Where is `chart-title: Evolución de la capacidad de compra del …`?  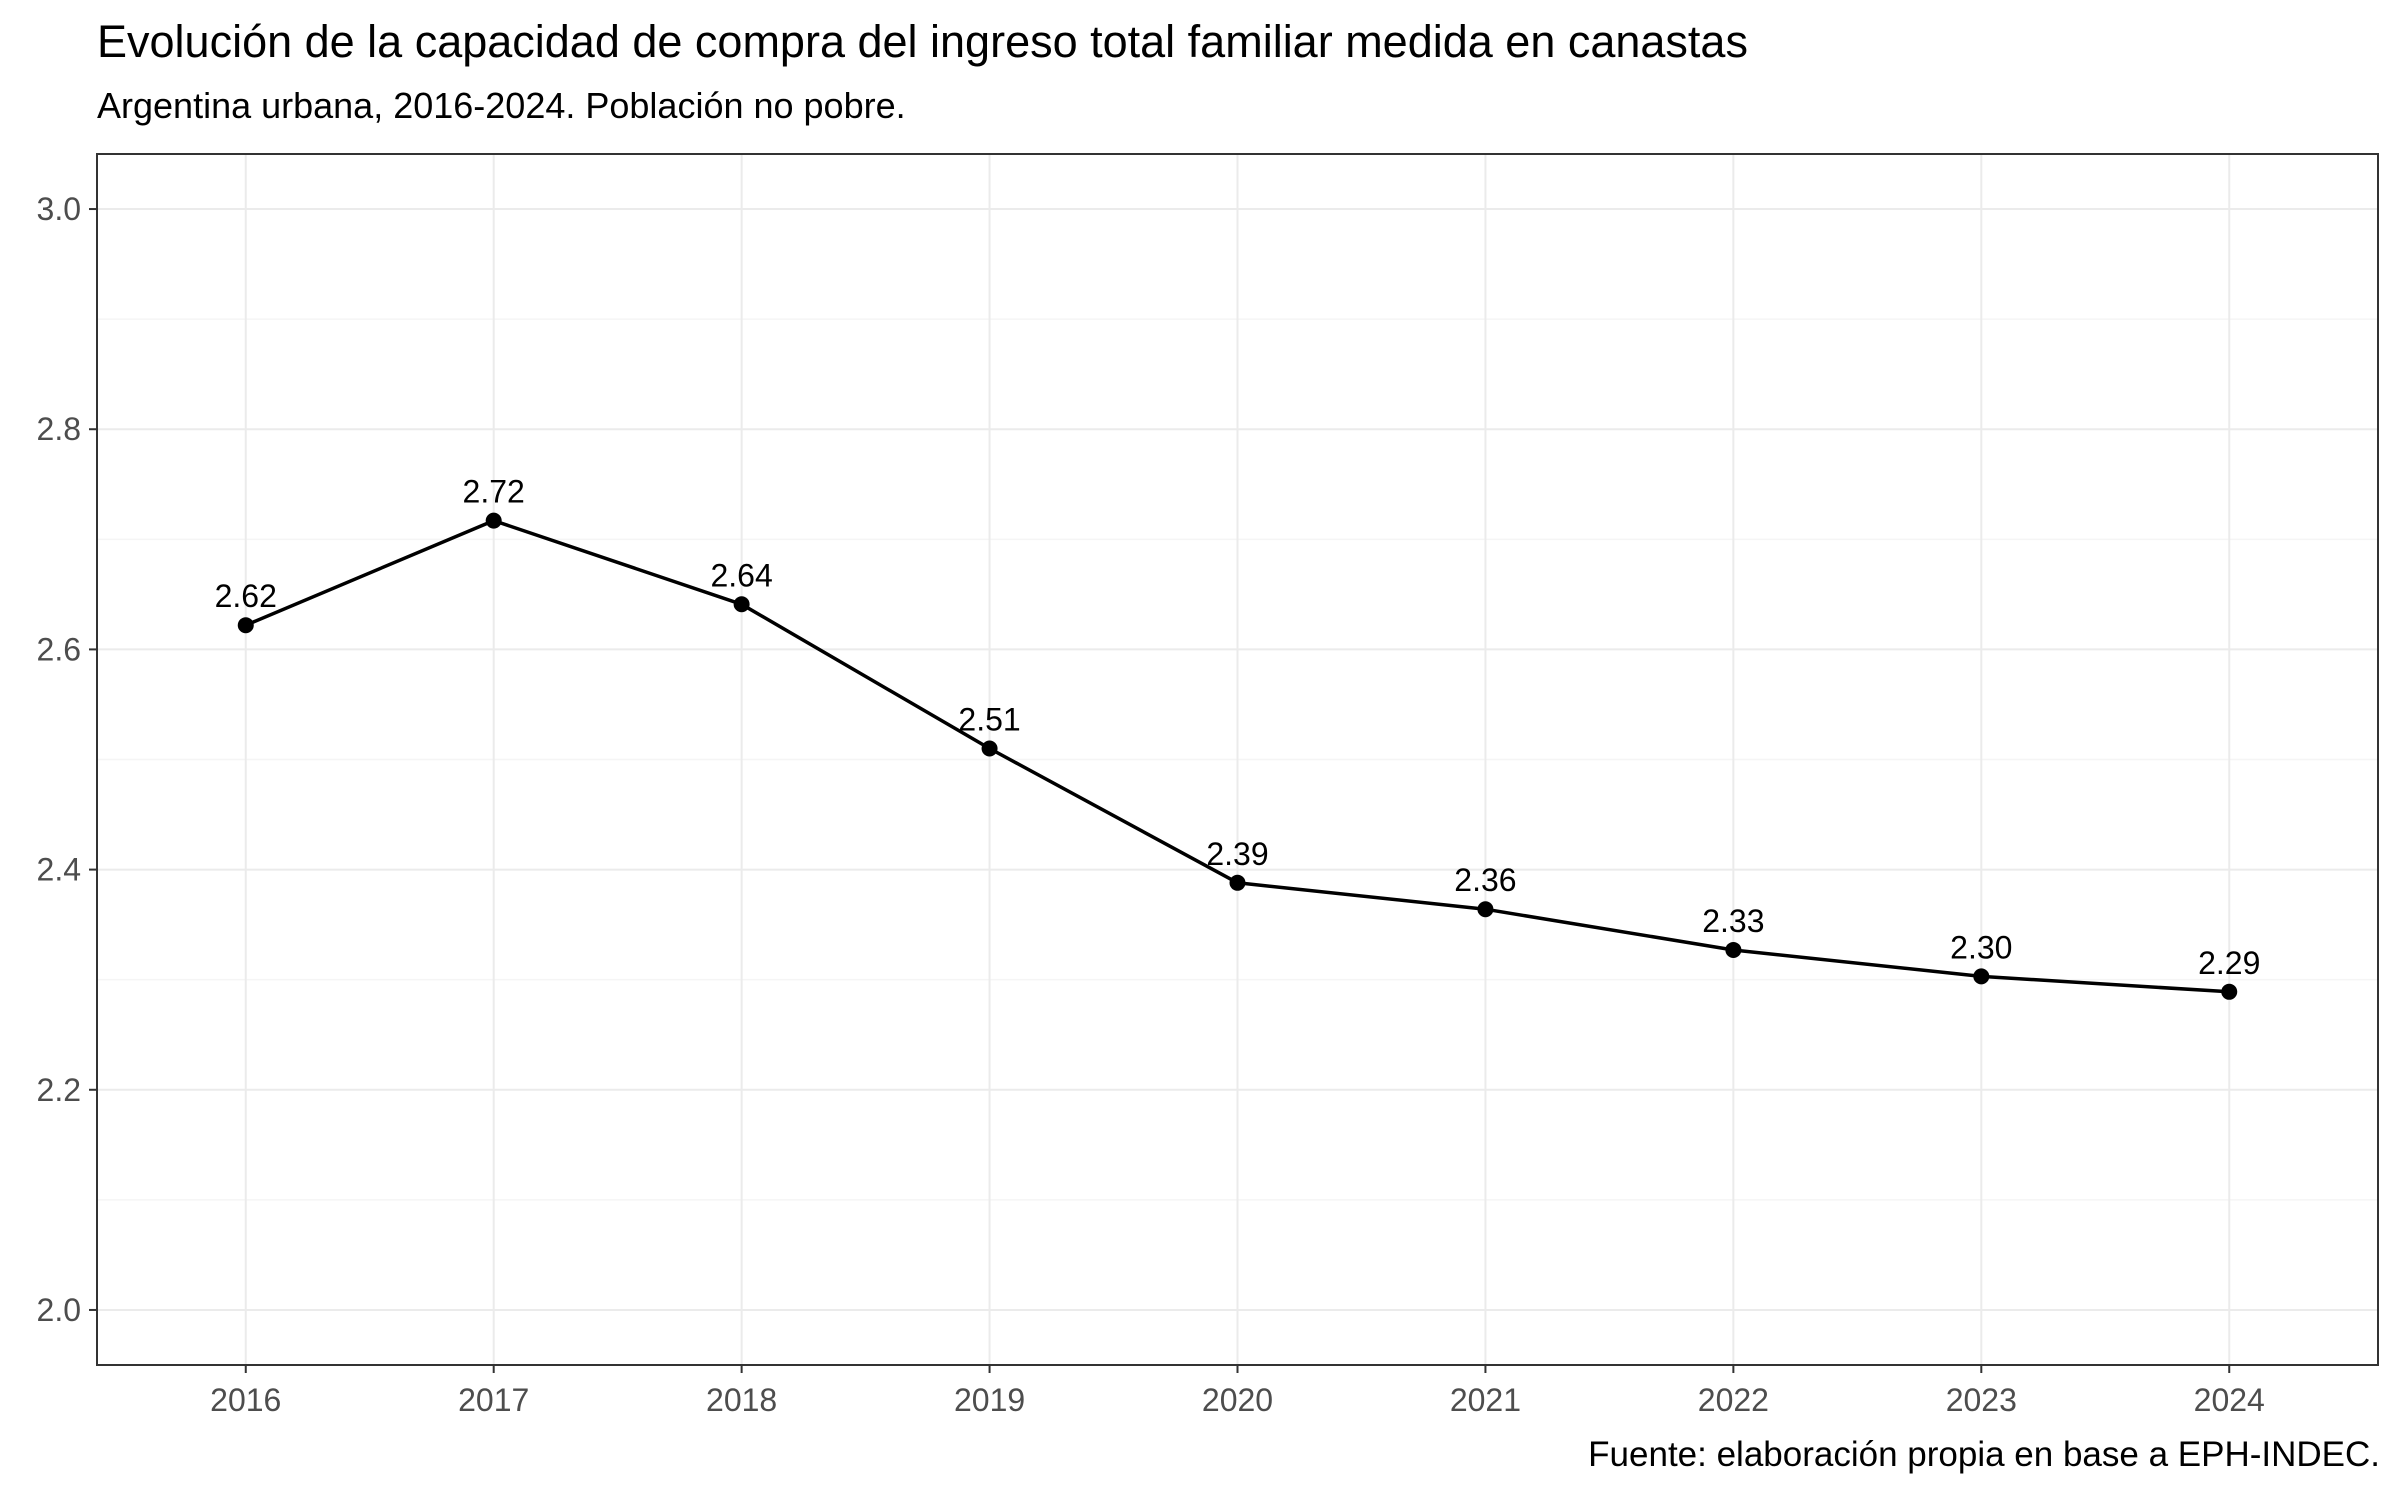
chart-title: Evolución de la capacidad de compra del … is located at coordinates (922, 41).